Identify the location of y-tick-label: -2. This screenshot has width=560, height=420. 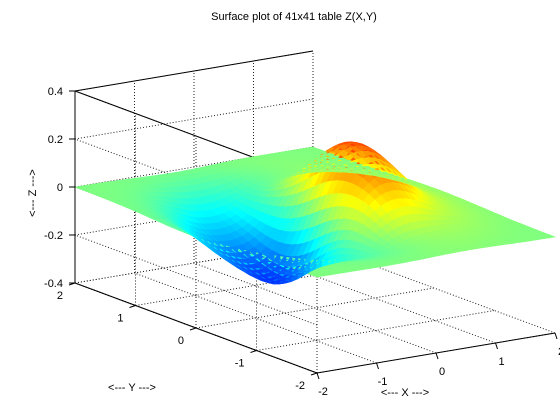
(300, 386).